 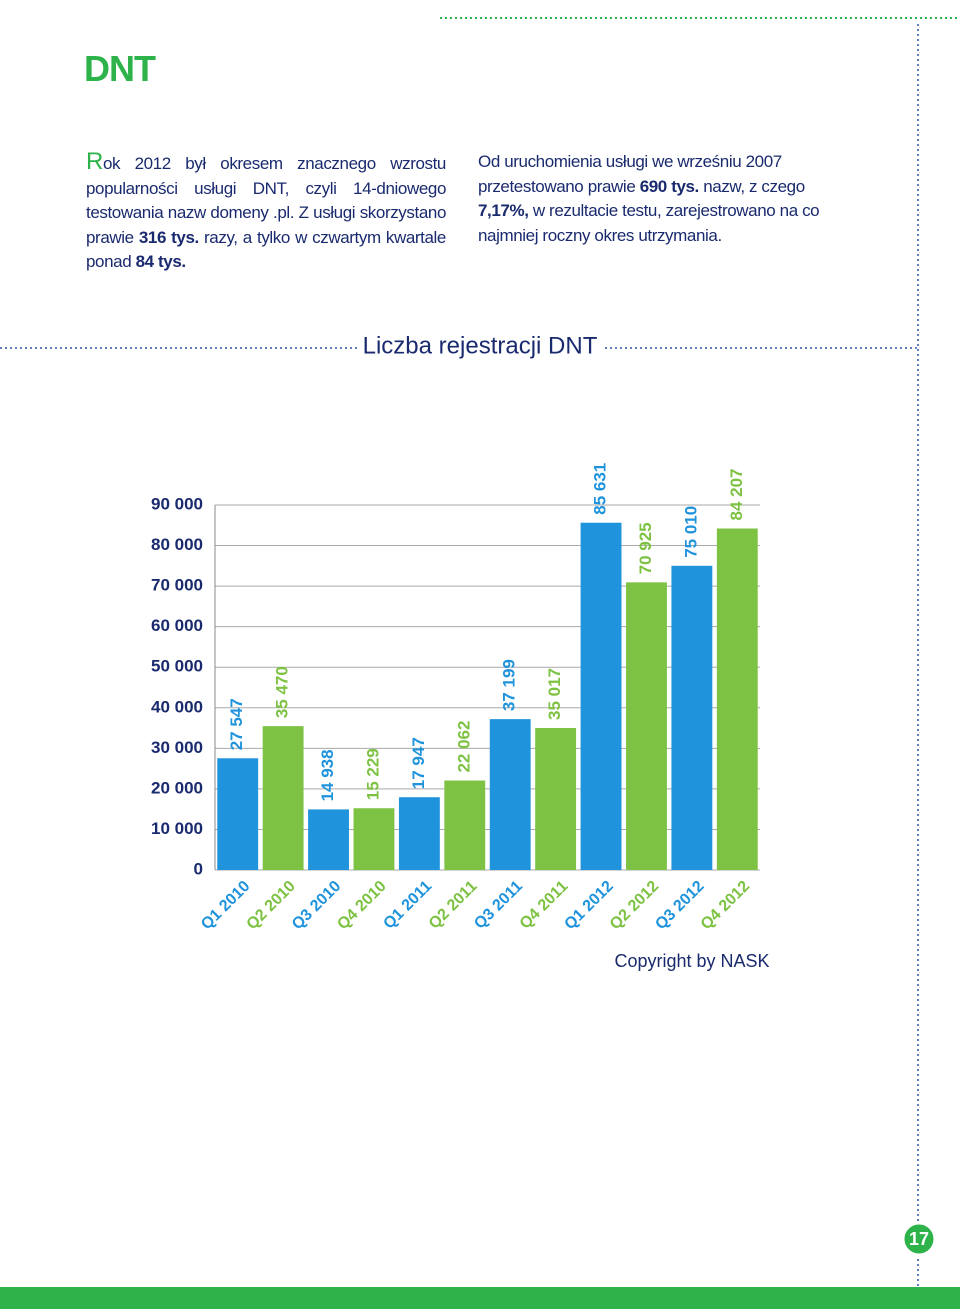 What do you see at coordinates (453, 905) in the screenshot?
I see `x-tick-label: Q2 2011` at bounding box center [453, 905].